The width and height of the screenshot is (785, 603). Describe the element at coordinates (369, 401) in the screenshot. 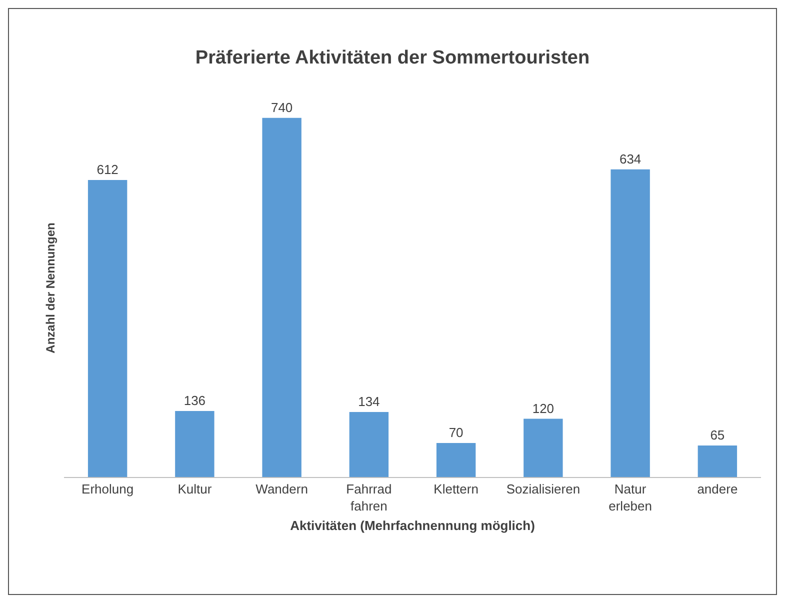

I see `data-label: 134` at that location.